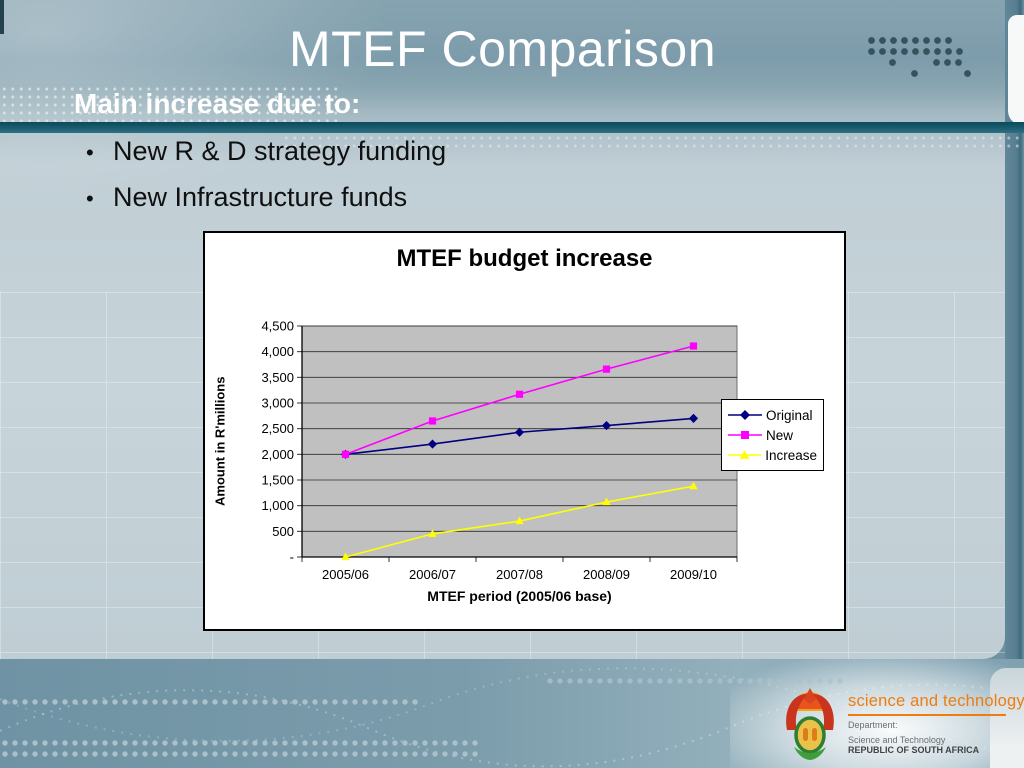 The height and width of the screenshot is (768, 1024). Describe the element at coordinates (947, 62) in the screenshot. I see `dot-cluster-row3b` at that location.